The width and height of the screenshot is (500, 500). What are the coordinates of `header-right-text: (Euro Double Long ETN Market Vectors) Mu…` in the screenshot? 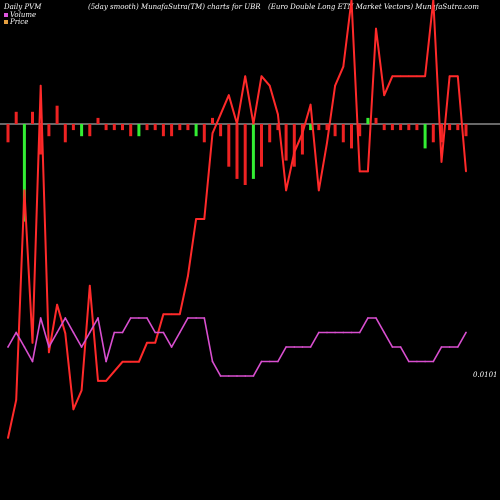 It's located at (373, 7).